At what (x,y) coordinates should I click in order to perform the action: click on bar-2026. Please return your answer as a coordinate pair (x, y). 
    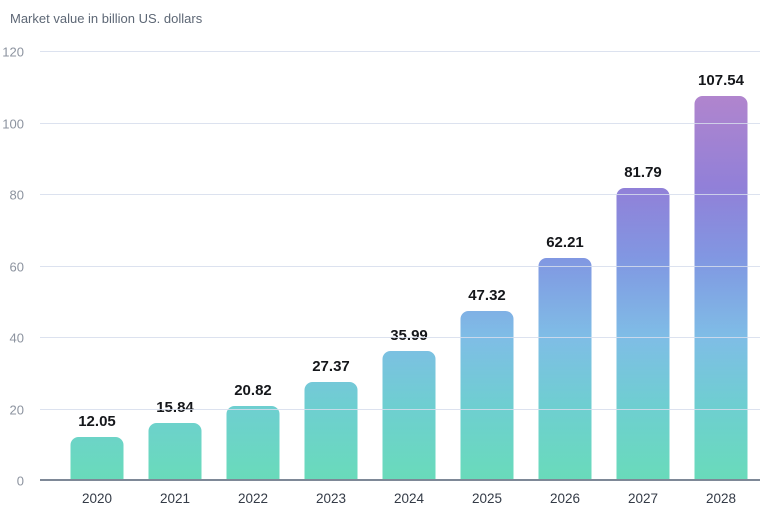
    Looking at the image, I should click on (565, 368).